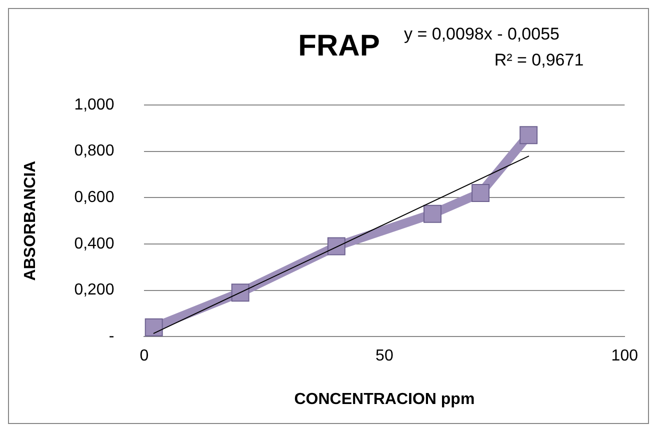 This screenshot has height=432, width=657. What do you see at coordinates (94, 243) in the screenshot?
I see `y-tick-label: 0,400` at bounding box center [94, 243].